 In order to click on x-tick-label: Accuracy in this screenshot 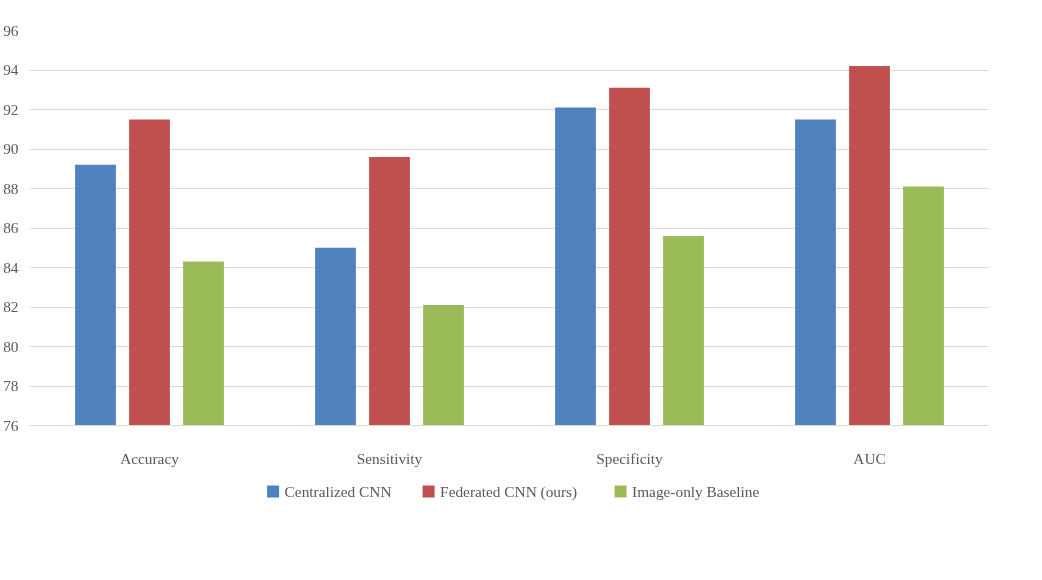, I will do `click(150, 458)`.